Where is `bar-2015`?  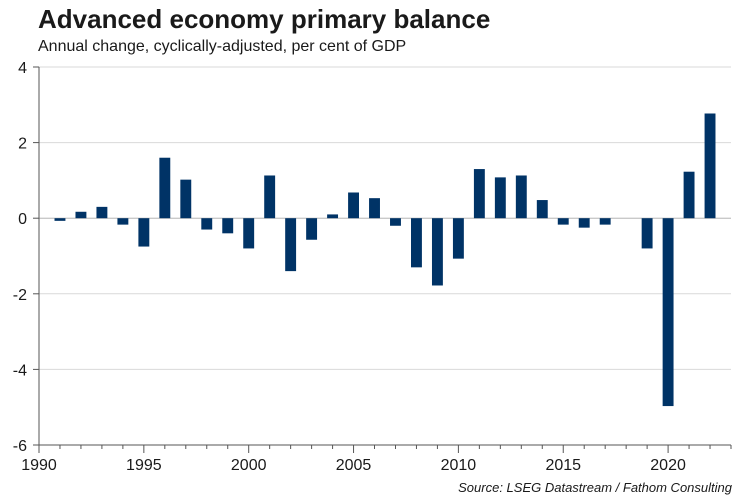 bar-2015 is located at coordinates (563, 221).